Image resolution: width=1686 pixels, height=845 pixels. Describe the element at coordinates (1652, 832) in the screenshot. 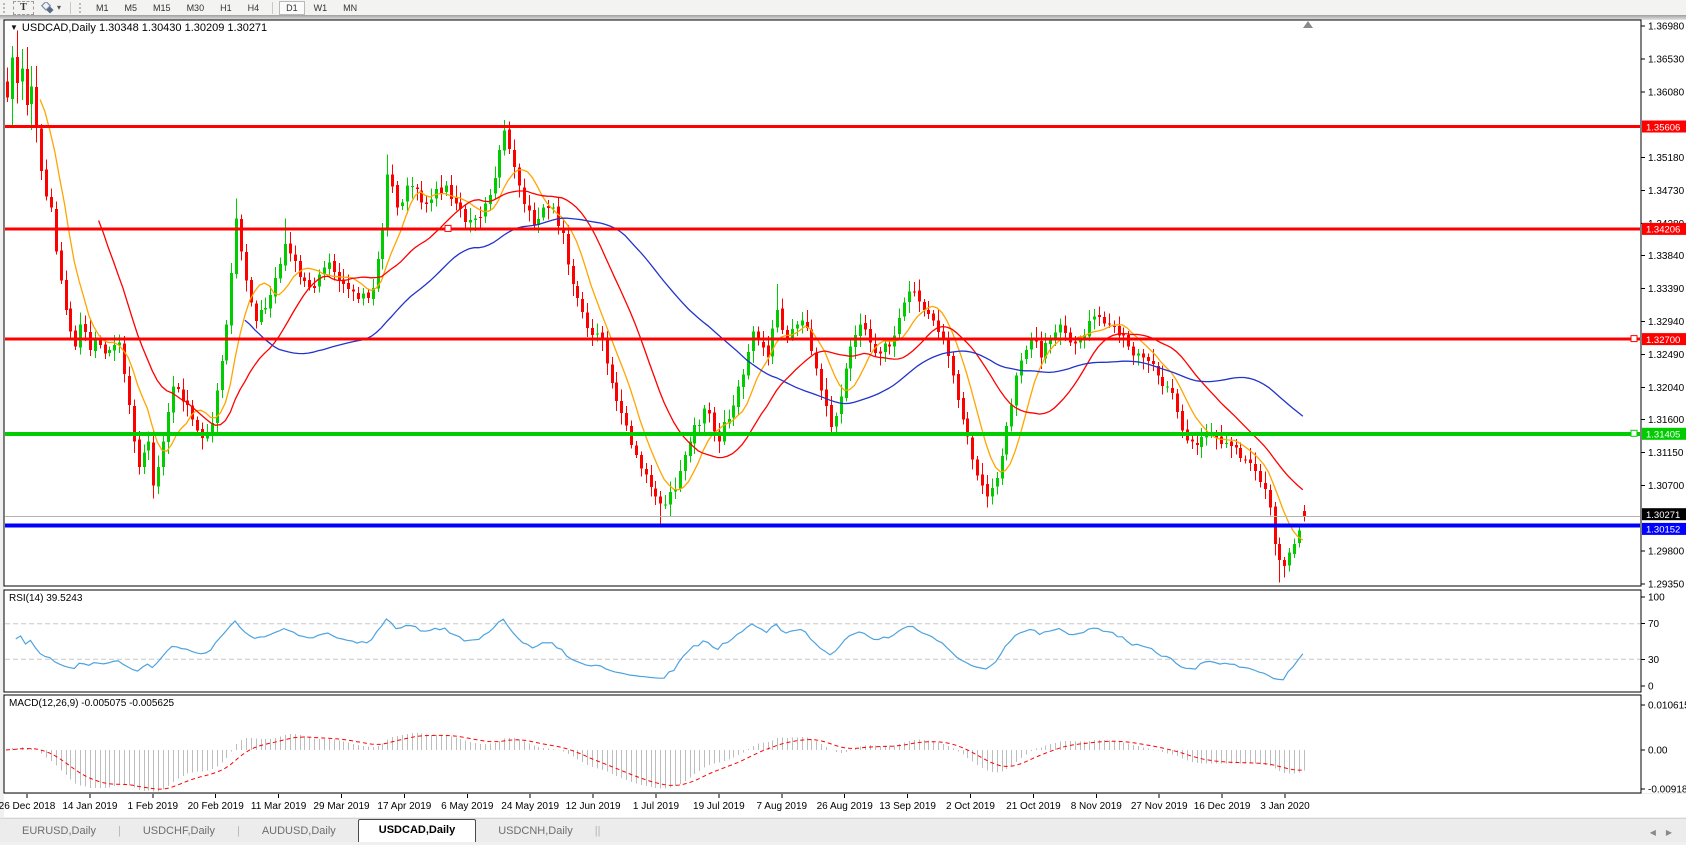

I see `tab-scroll-left-icon: ◀` at that location.